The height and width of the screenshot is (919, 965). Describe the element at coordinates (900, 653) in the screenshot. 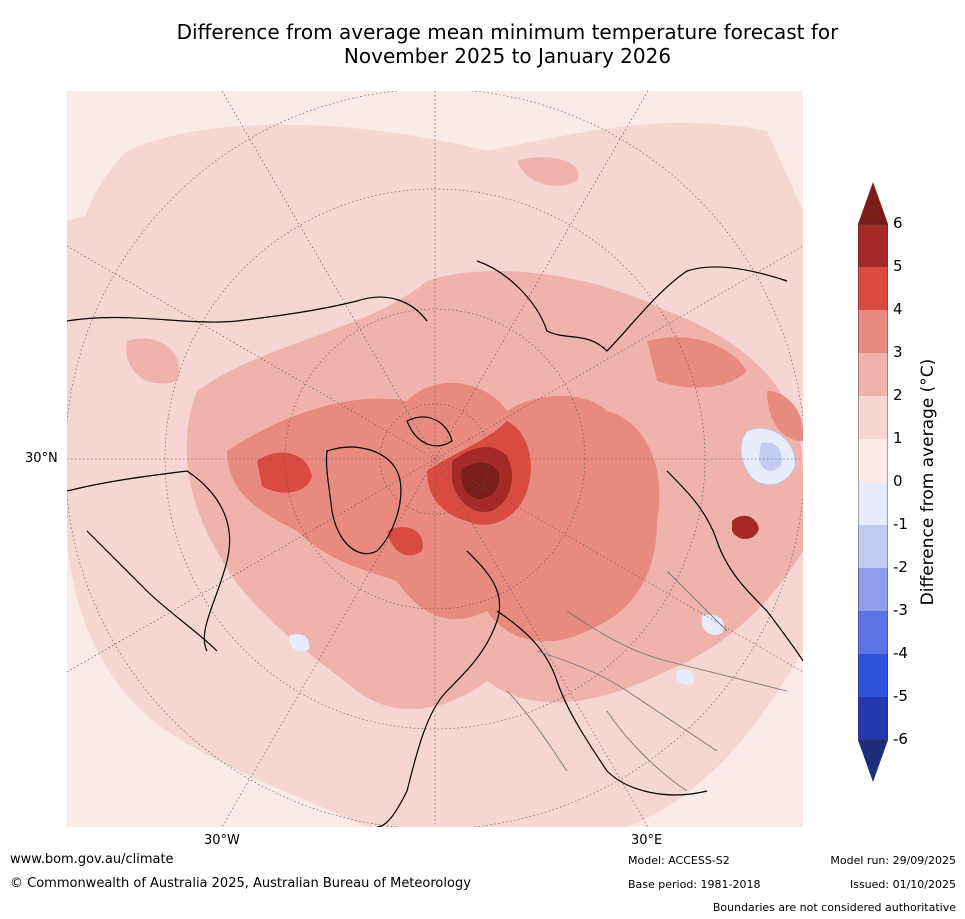

I see `colorbar-tick-label: -4` at that location.